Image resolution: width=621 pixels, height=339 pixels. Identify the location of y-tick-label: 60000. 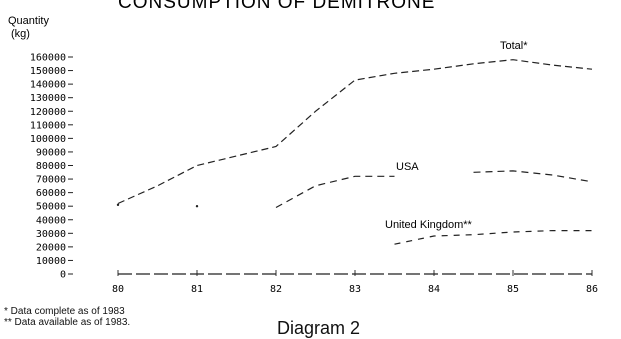
(51, 193).